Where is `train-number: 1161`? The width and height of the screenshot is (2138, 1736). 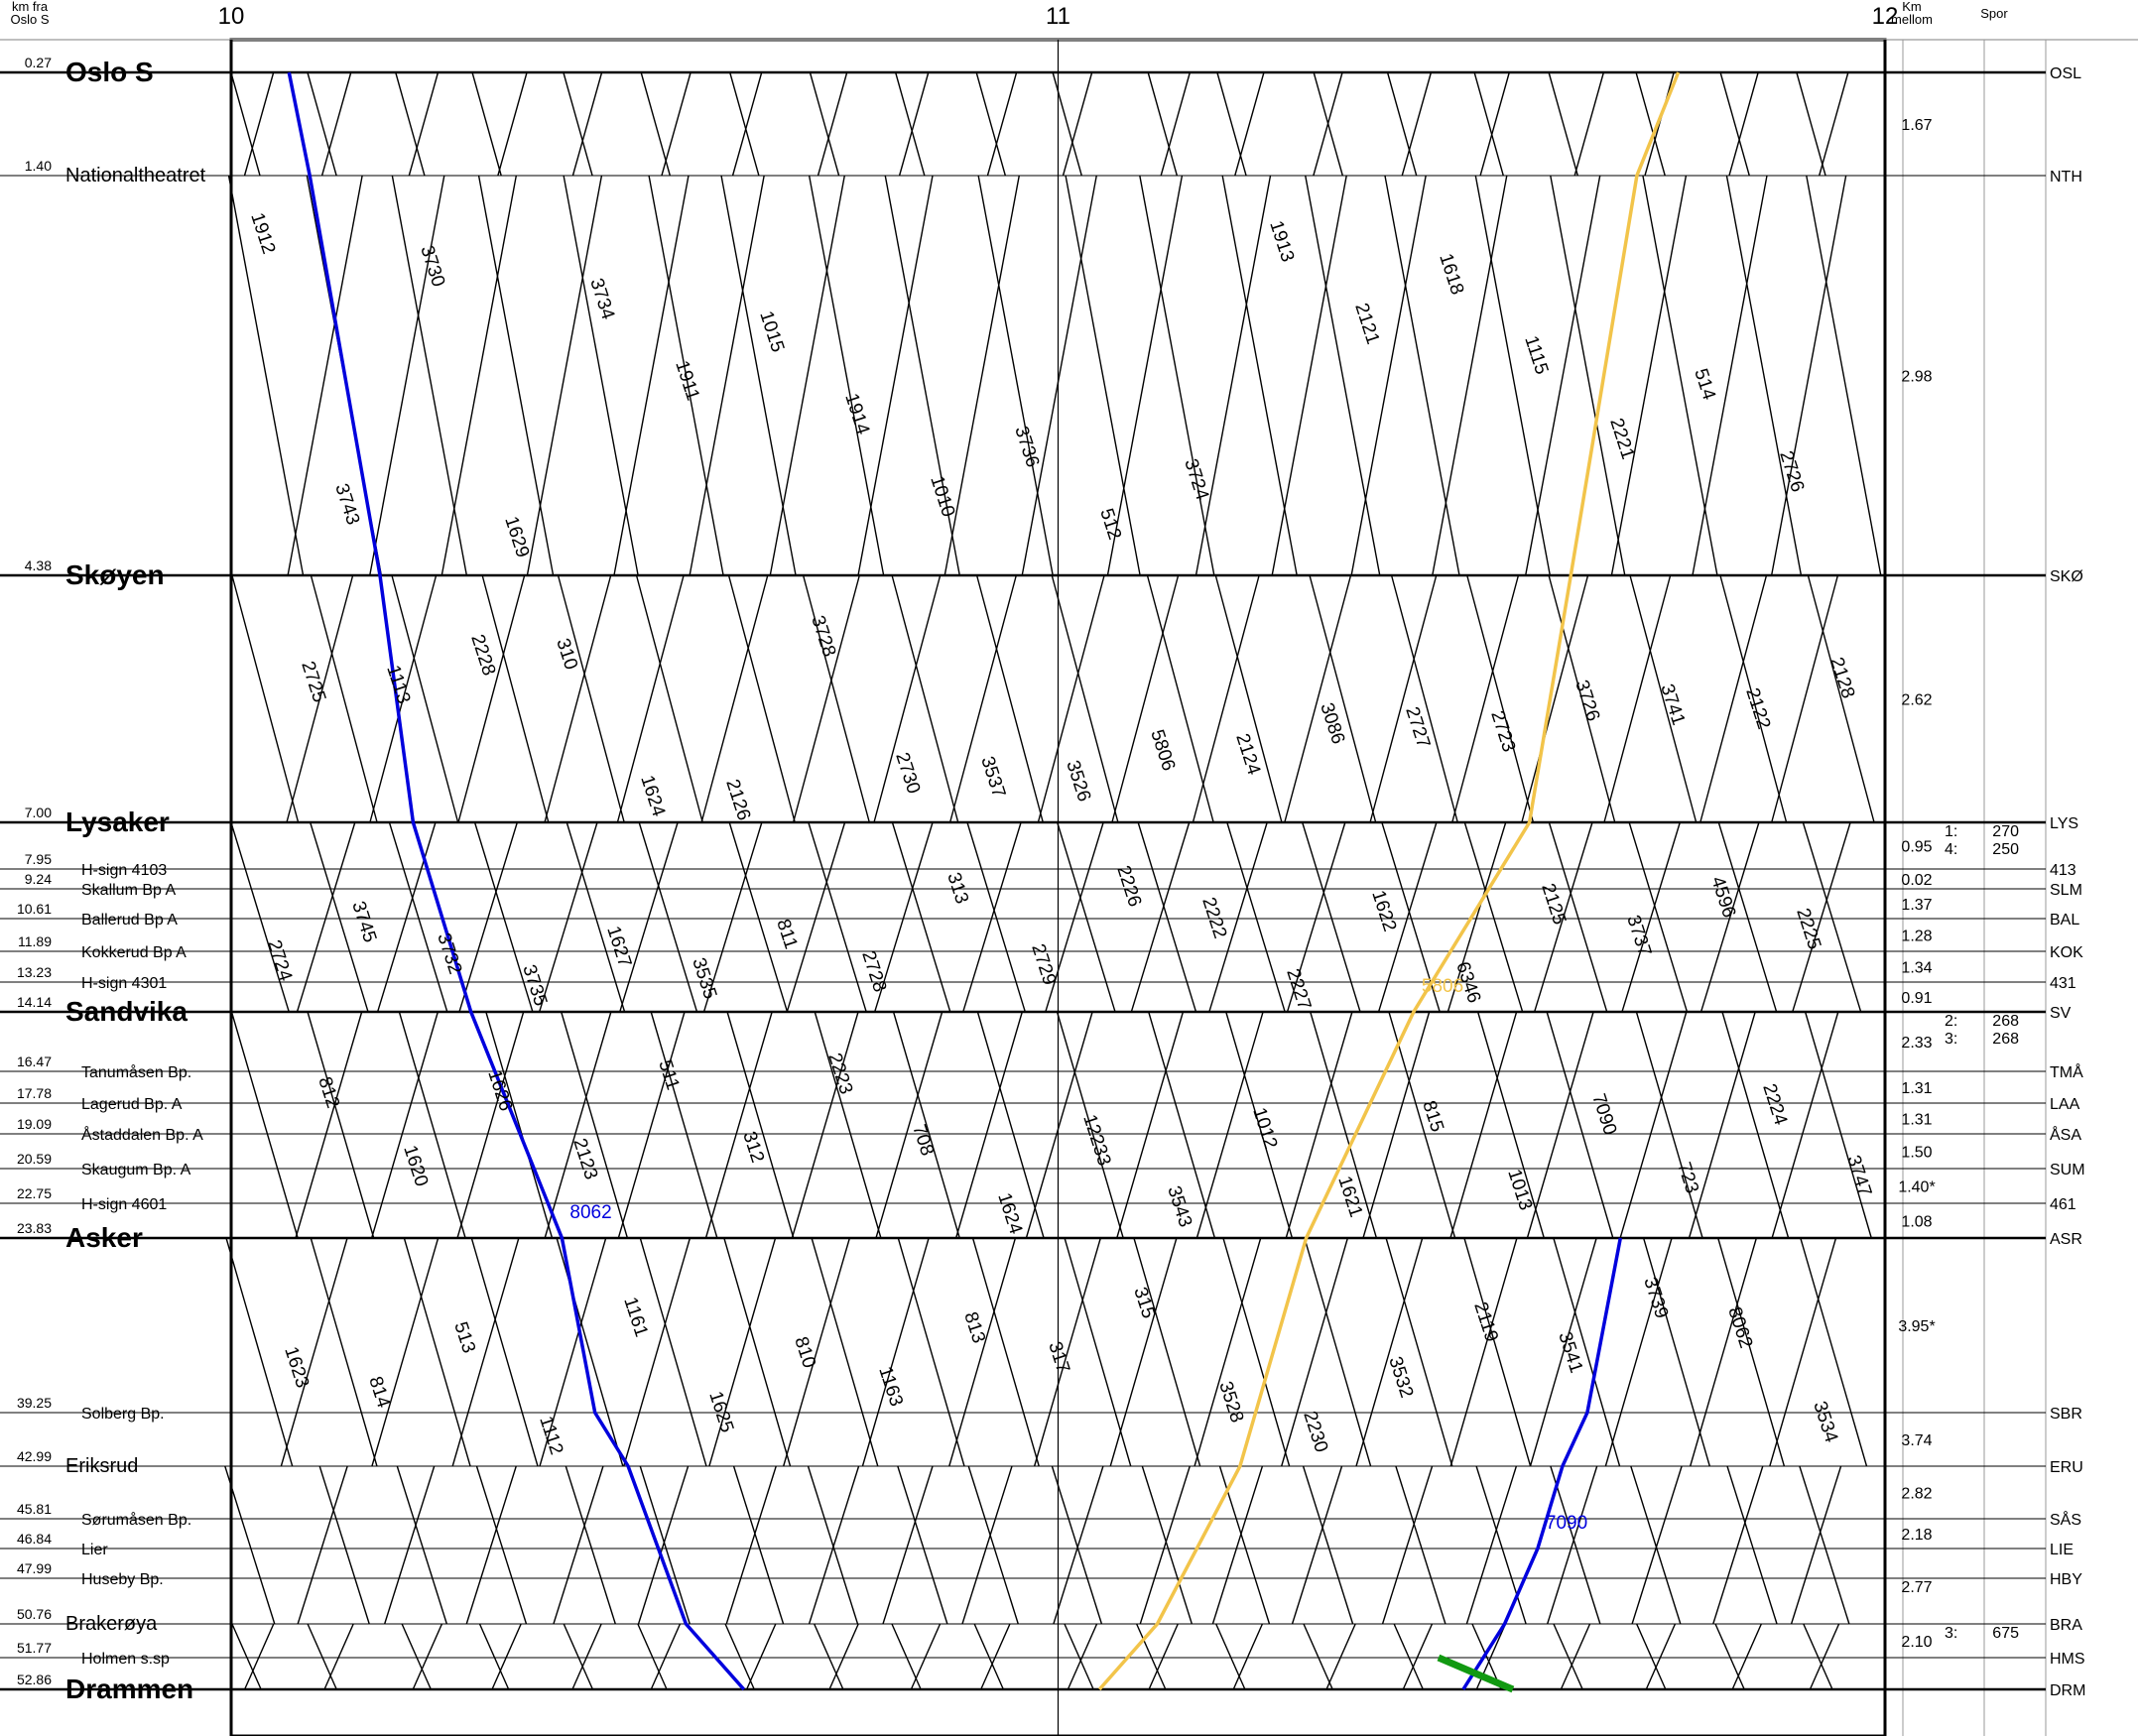 train-number: 1161 is located at coordinates (635, 1317).